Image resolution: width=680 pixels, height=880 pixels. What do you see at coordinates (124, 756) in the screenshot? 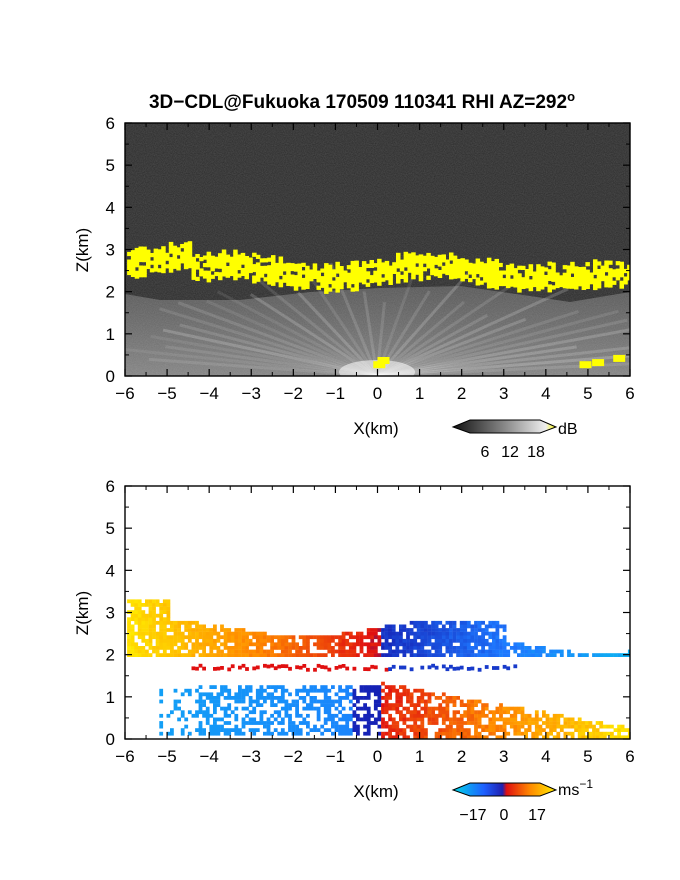
I see `x-tick-label: −6` at bounding box center [124, 756].